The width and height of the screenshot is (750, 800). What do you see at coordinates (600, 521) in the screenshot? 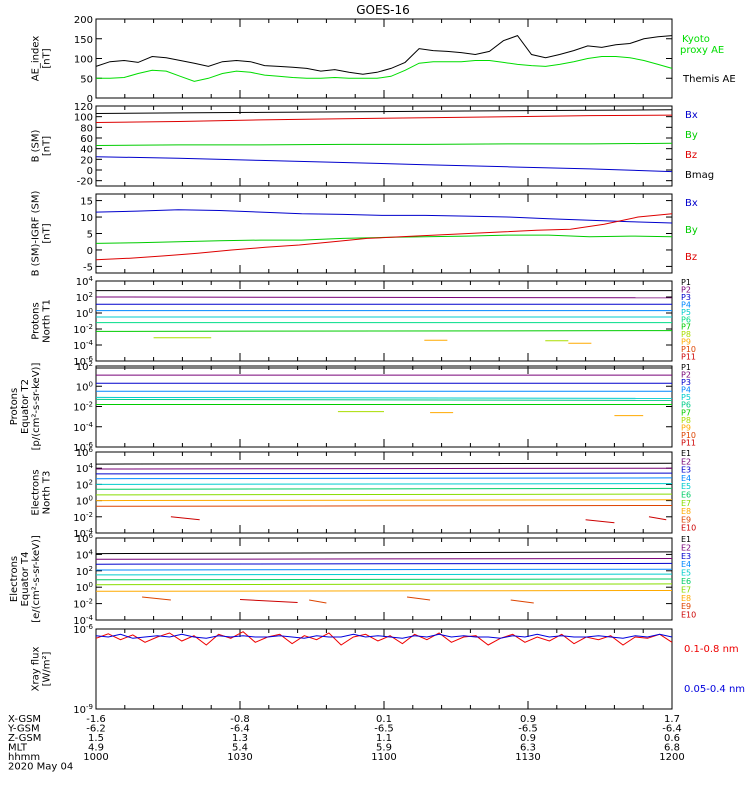
I see `series-E10-segment` at bounding box center [600, 521].